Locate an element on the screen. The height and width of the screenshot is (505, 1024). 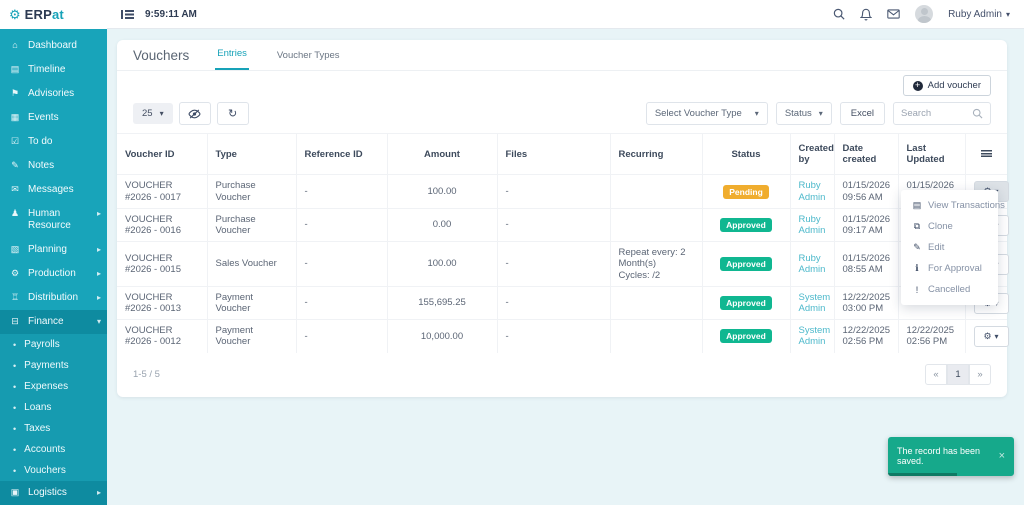
menu-item-cancelled: ! Cancelled is located at coordinates (949, 289).